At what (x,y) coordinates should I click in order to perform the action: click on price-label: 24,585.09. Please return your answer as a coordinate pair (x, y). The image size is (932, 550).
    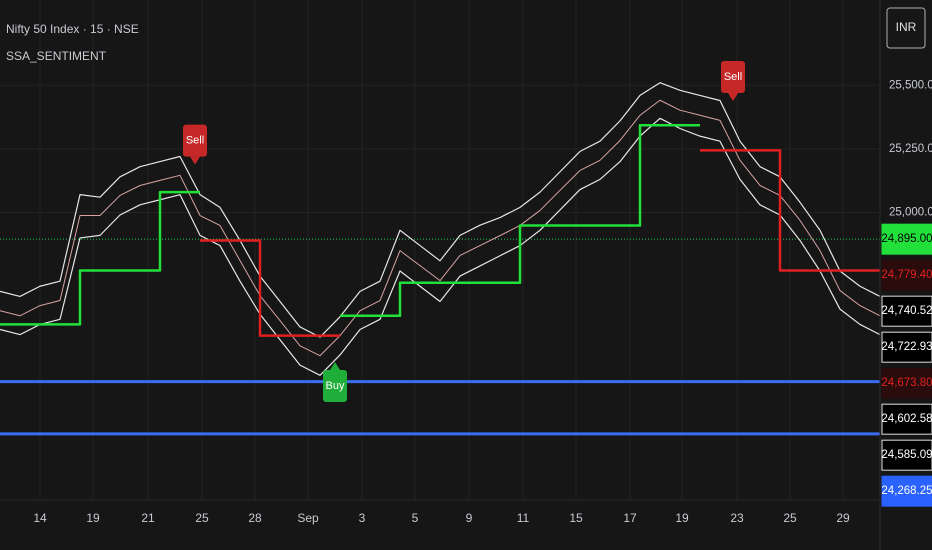
    Looking at the image, I should click on (906, 455).